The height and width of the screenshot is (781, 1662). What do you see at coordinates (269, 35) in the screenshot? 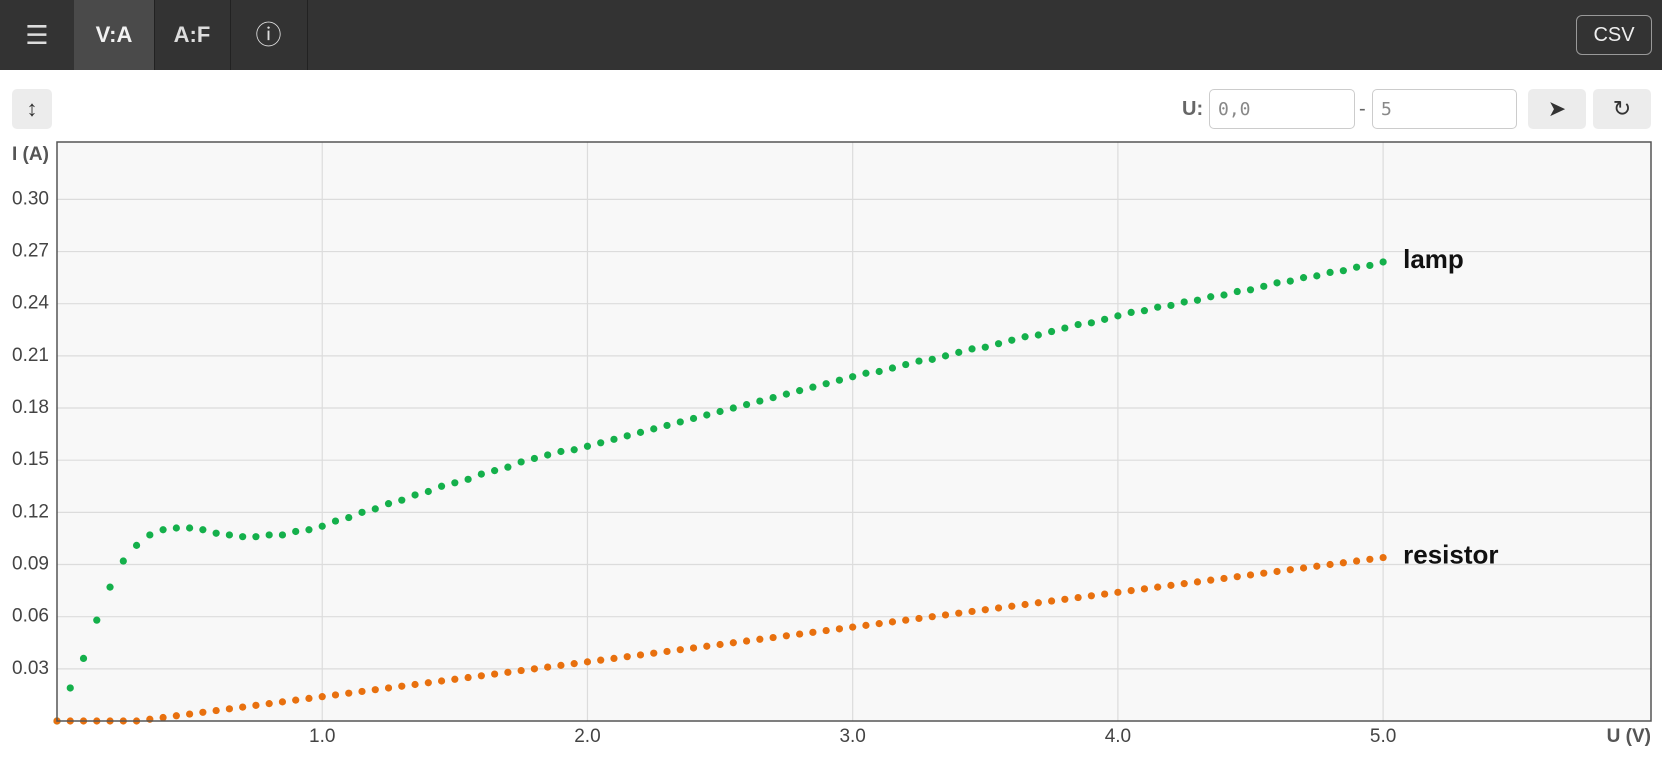
I see `info-button: ⓘ` at bounding box center [269, 35].